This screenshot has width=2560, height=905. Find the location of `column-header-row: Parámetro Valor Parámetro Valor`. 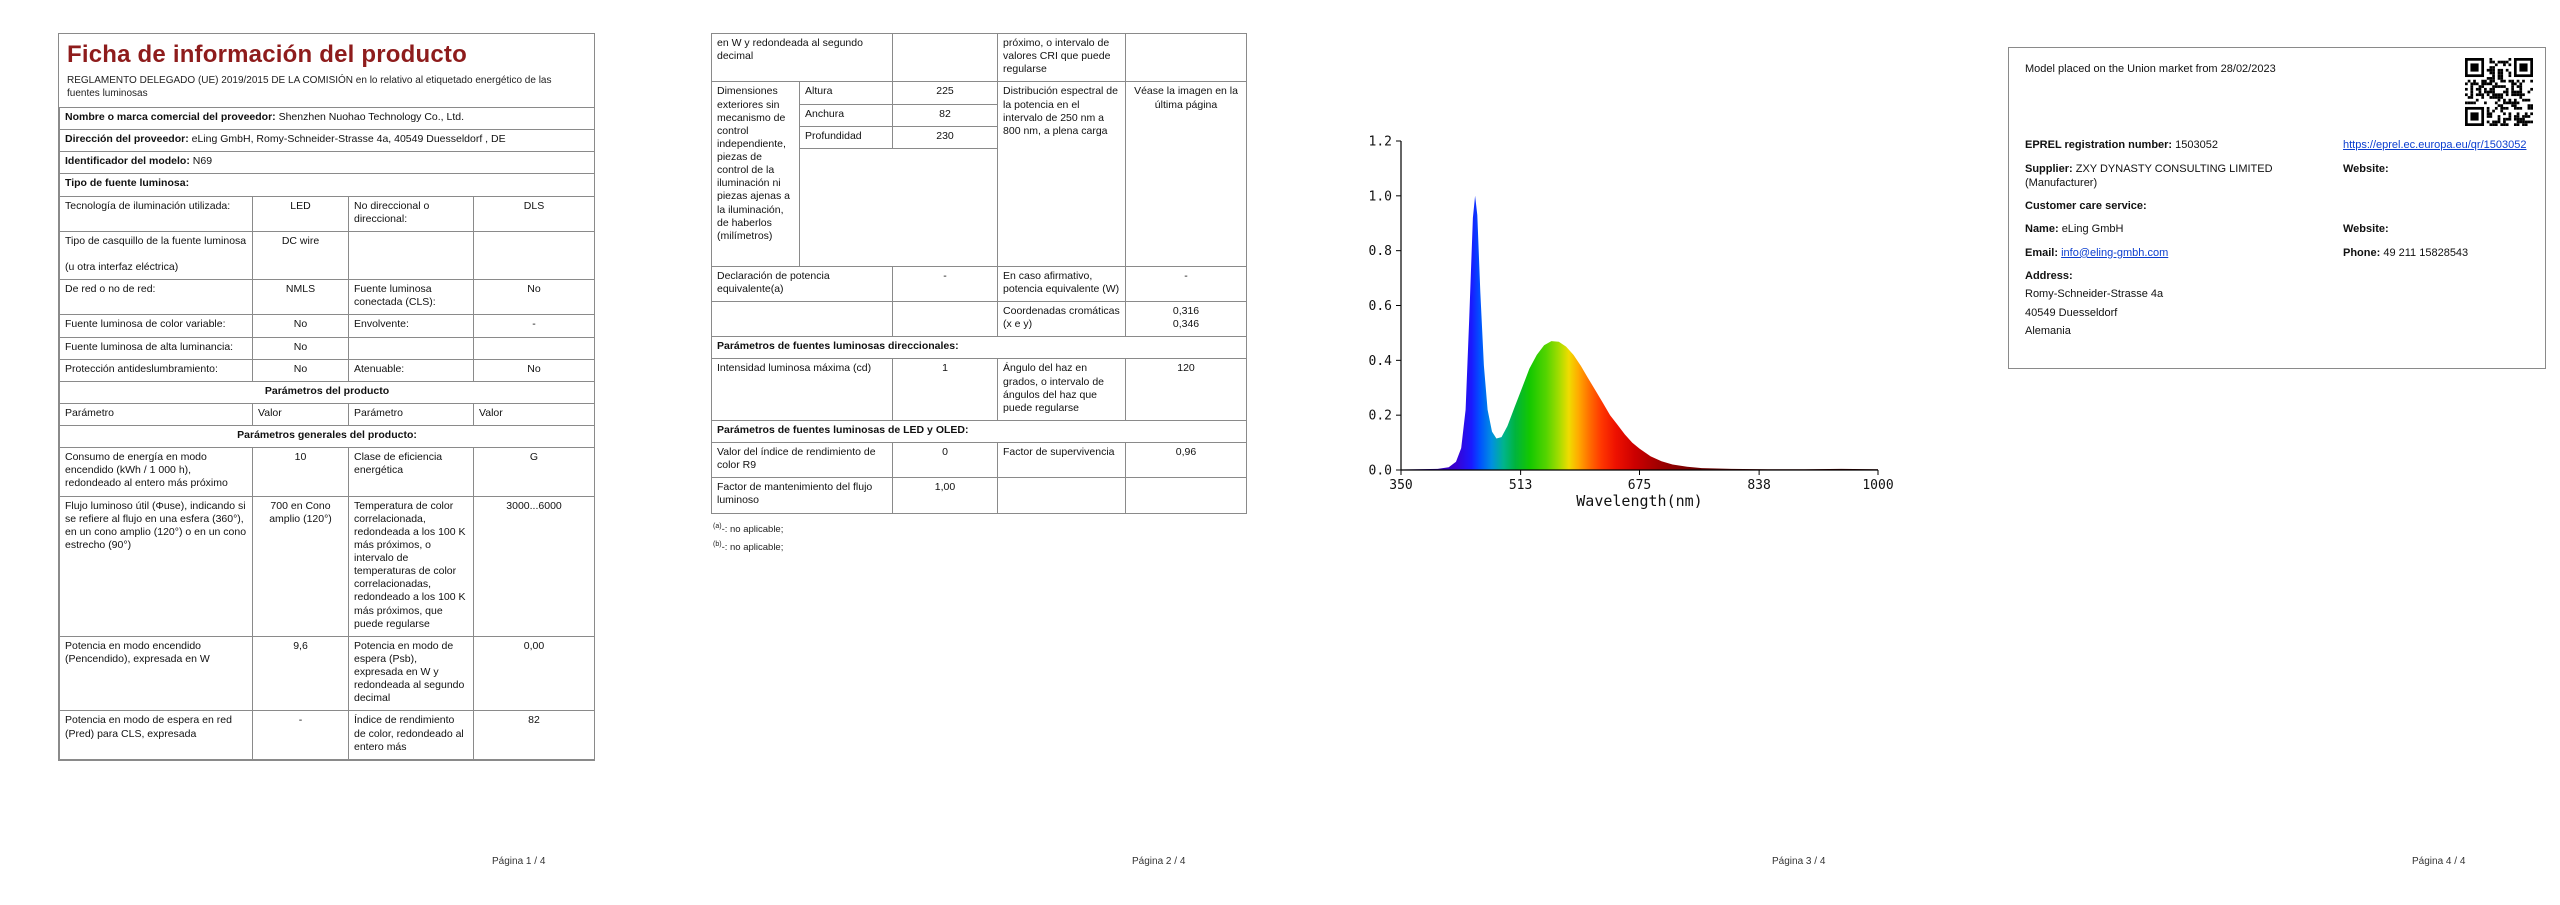

column-header-row: Parámetro Valor Parámetro Valor is located at coordinates (326, 414).